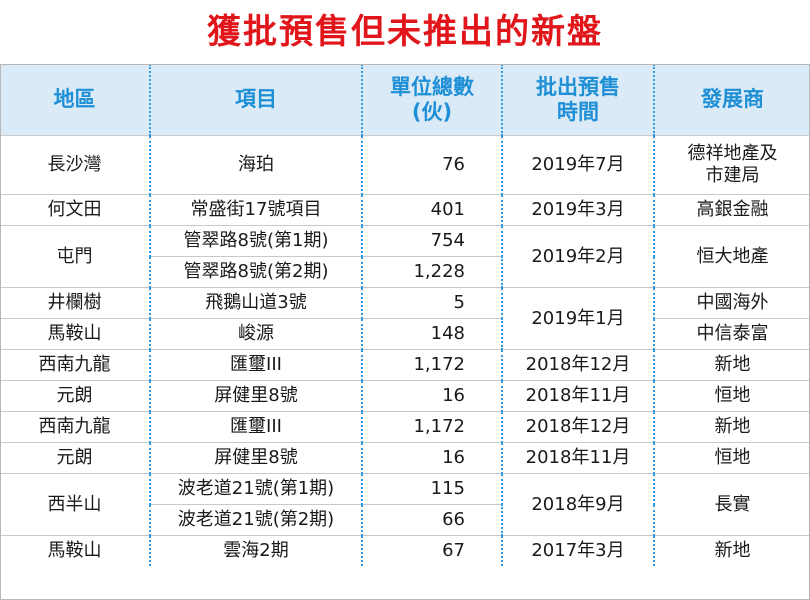  What do you see at coordinates (731, 210) in the screenshot?
I see `cell-developer: 高銀金融` at bounding box center [731, 210].